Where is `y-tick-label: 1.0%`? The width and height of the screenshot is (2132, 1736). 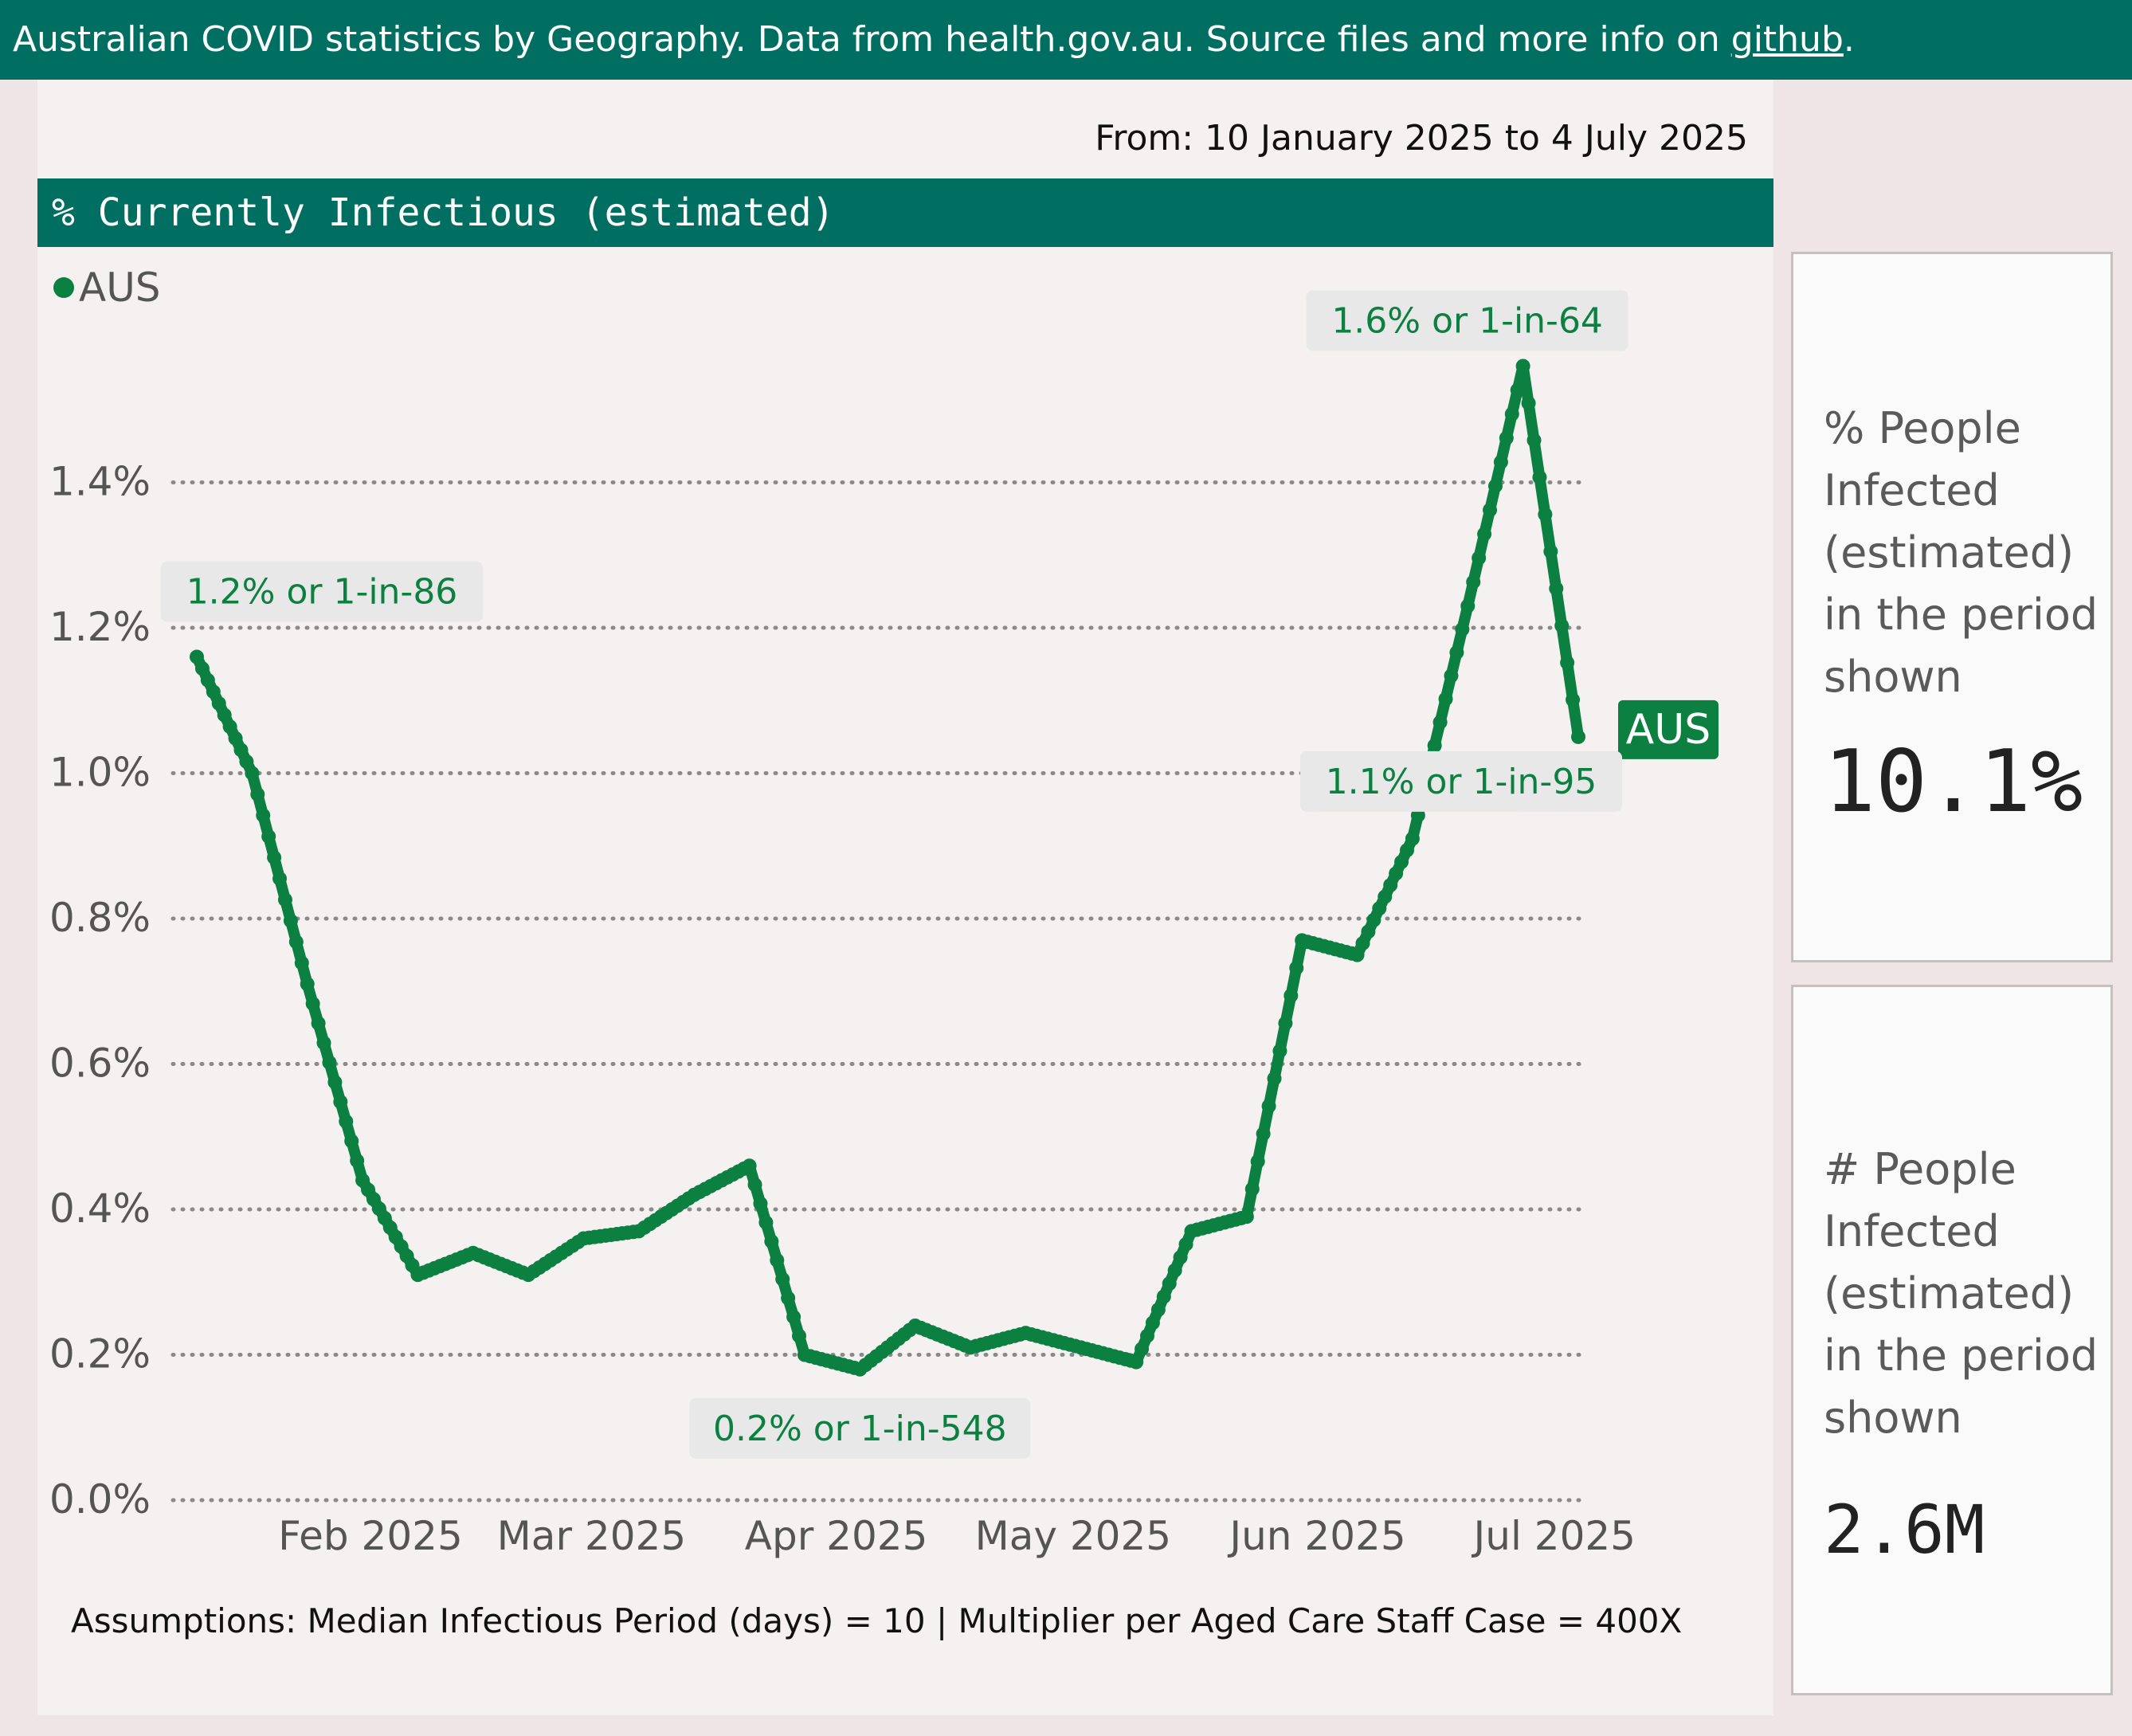 y-tick-label: 1.0% is located at coordinates (100, 773).